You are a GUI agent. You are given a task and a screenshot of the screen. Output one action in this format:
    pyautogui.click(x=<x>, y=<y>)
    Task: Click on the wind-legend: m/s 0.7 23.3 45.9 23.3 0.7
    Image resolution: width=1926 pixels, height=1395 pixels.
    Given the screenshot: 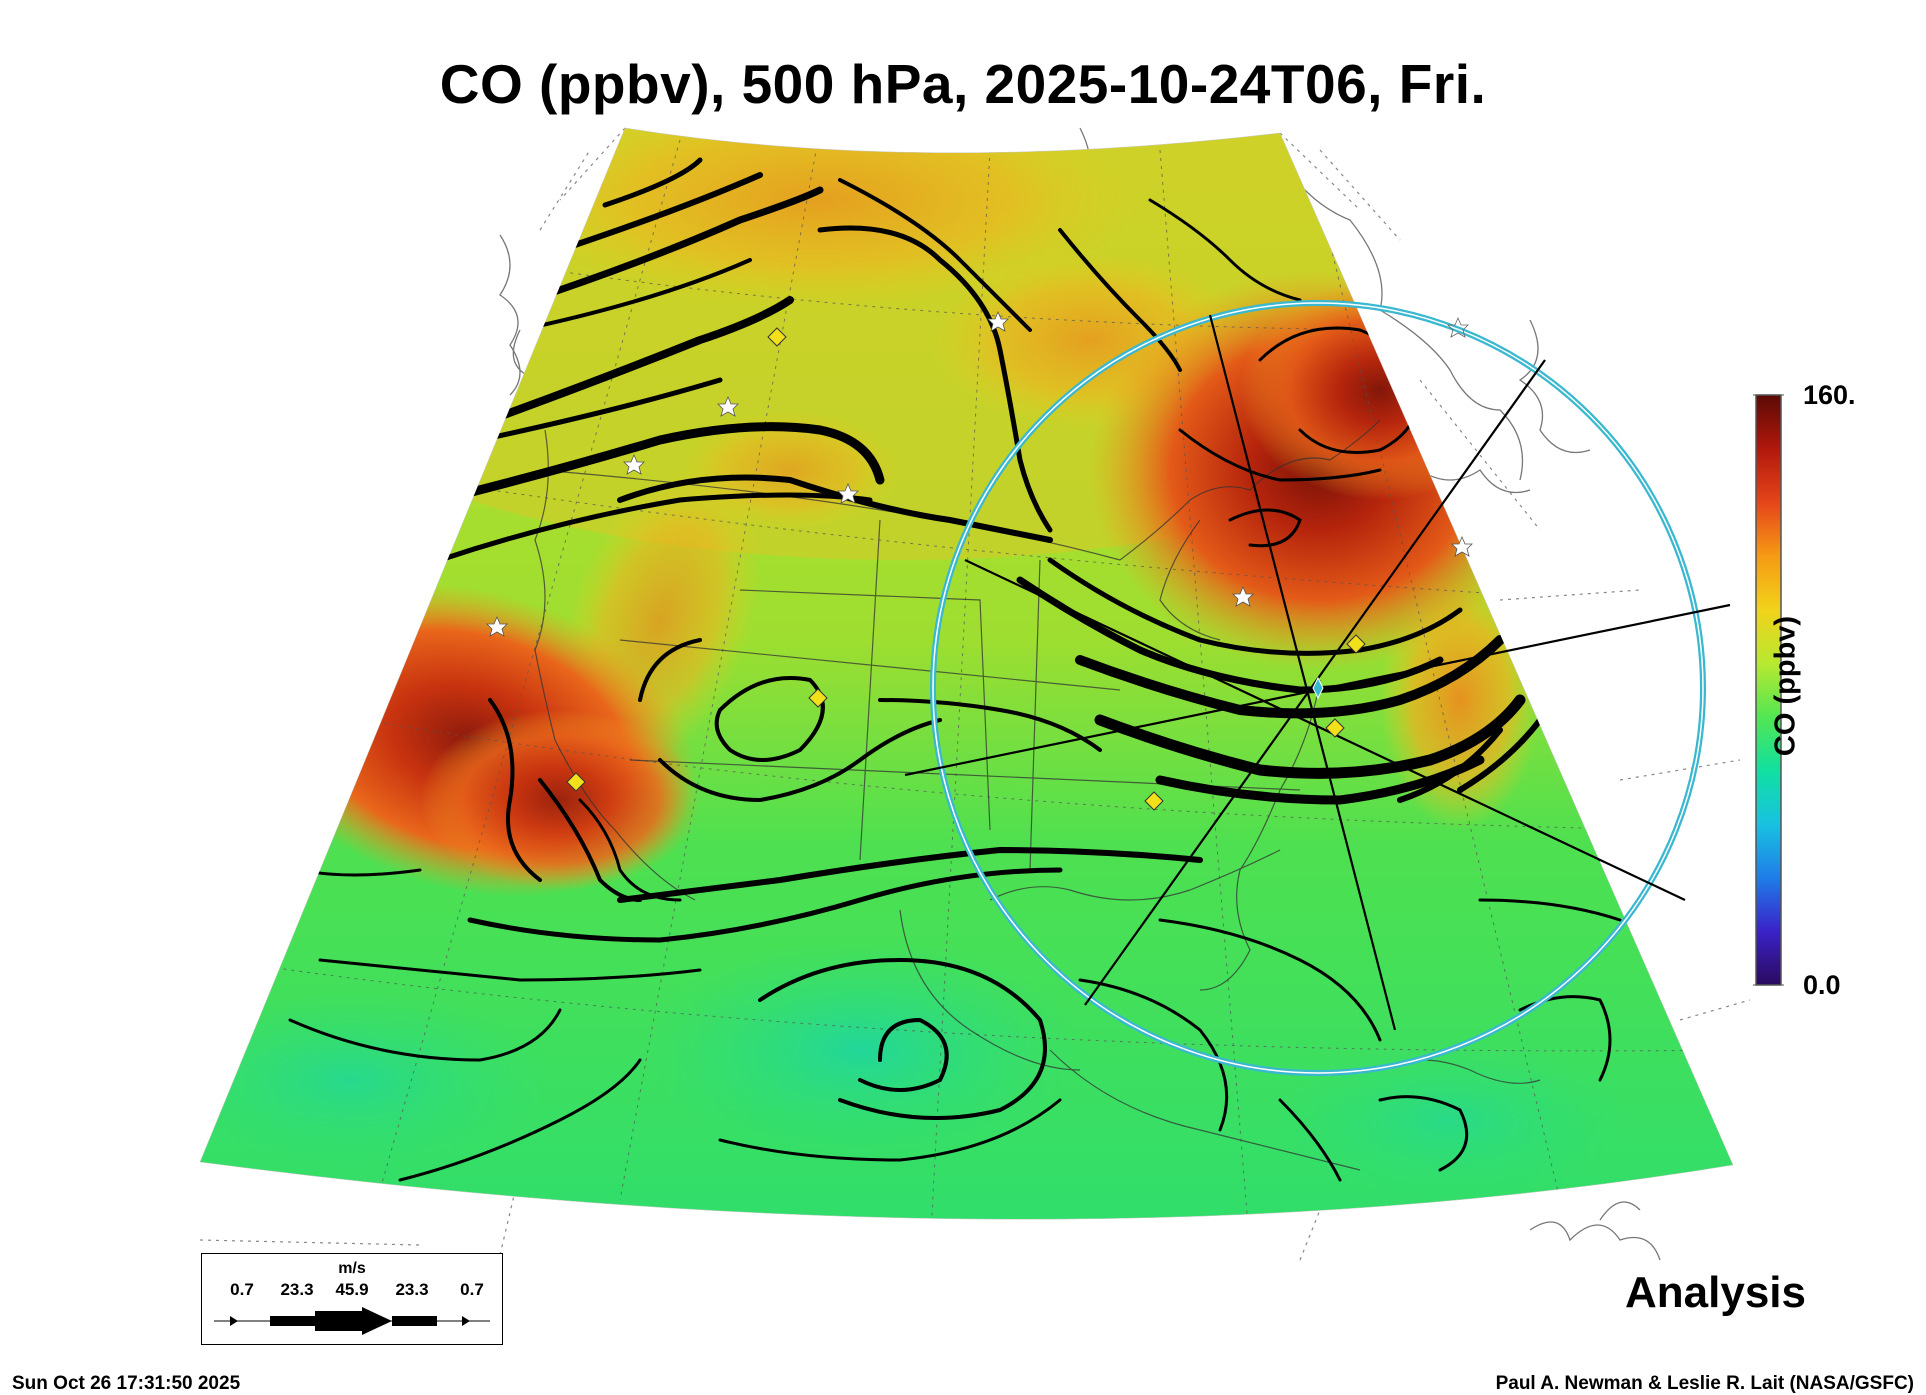 What is the action you would take?
    pyautogui.click(x=352, y=1299)
    